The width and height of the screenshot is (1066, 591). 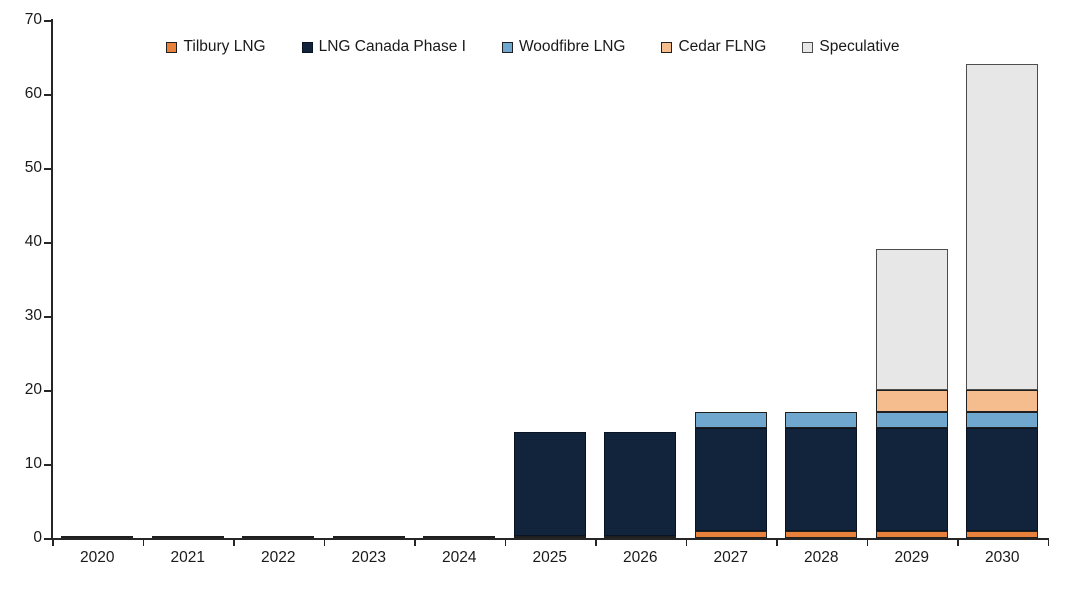 I want to click on x-category-label: 2026, so click(x=640, y=557).